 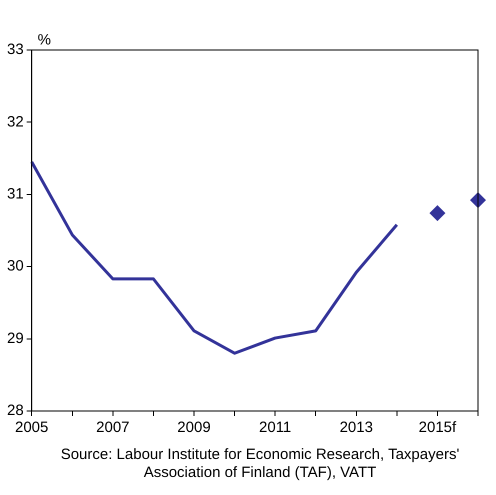 I want to click on y-tick-label: 31, so click(x=15, y=194).